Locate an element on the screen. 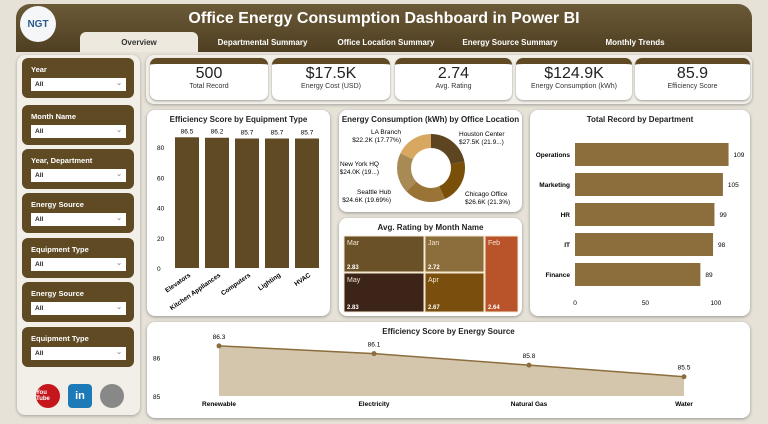  data-label: 86.2 is located at coordinates (217, 132).